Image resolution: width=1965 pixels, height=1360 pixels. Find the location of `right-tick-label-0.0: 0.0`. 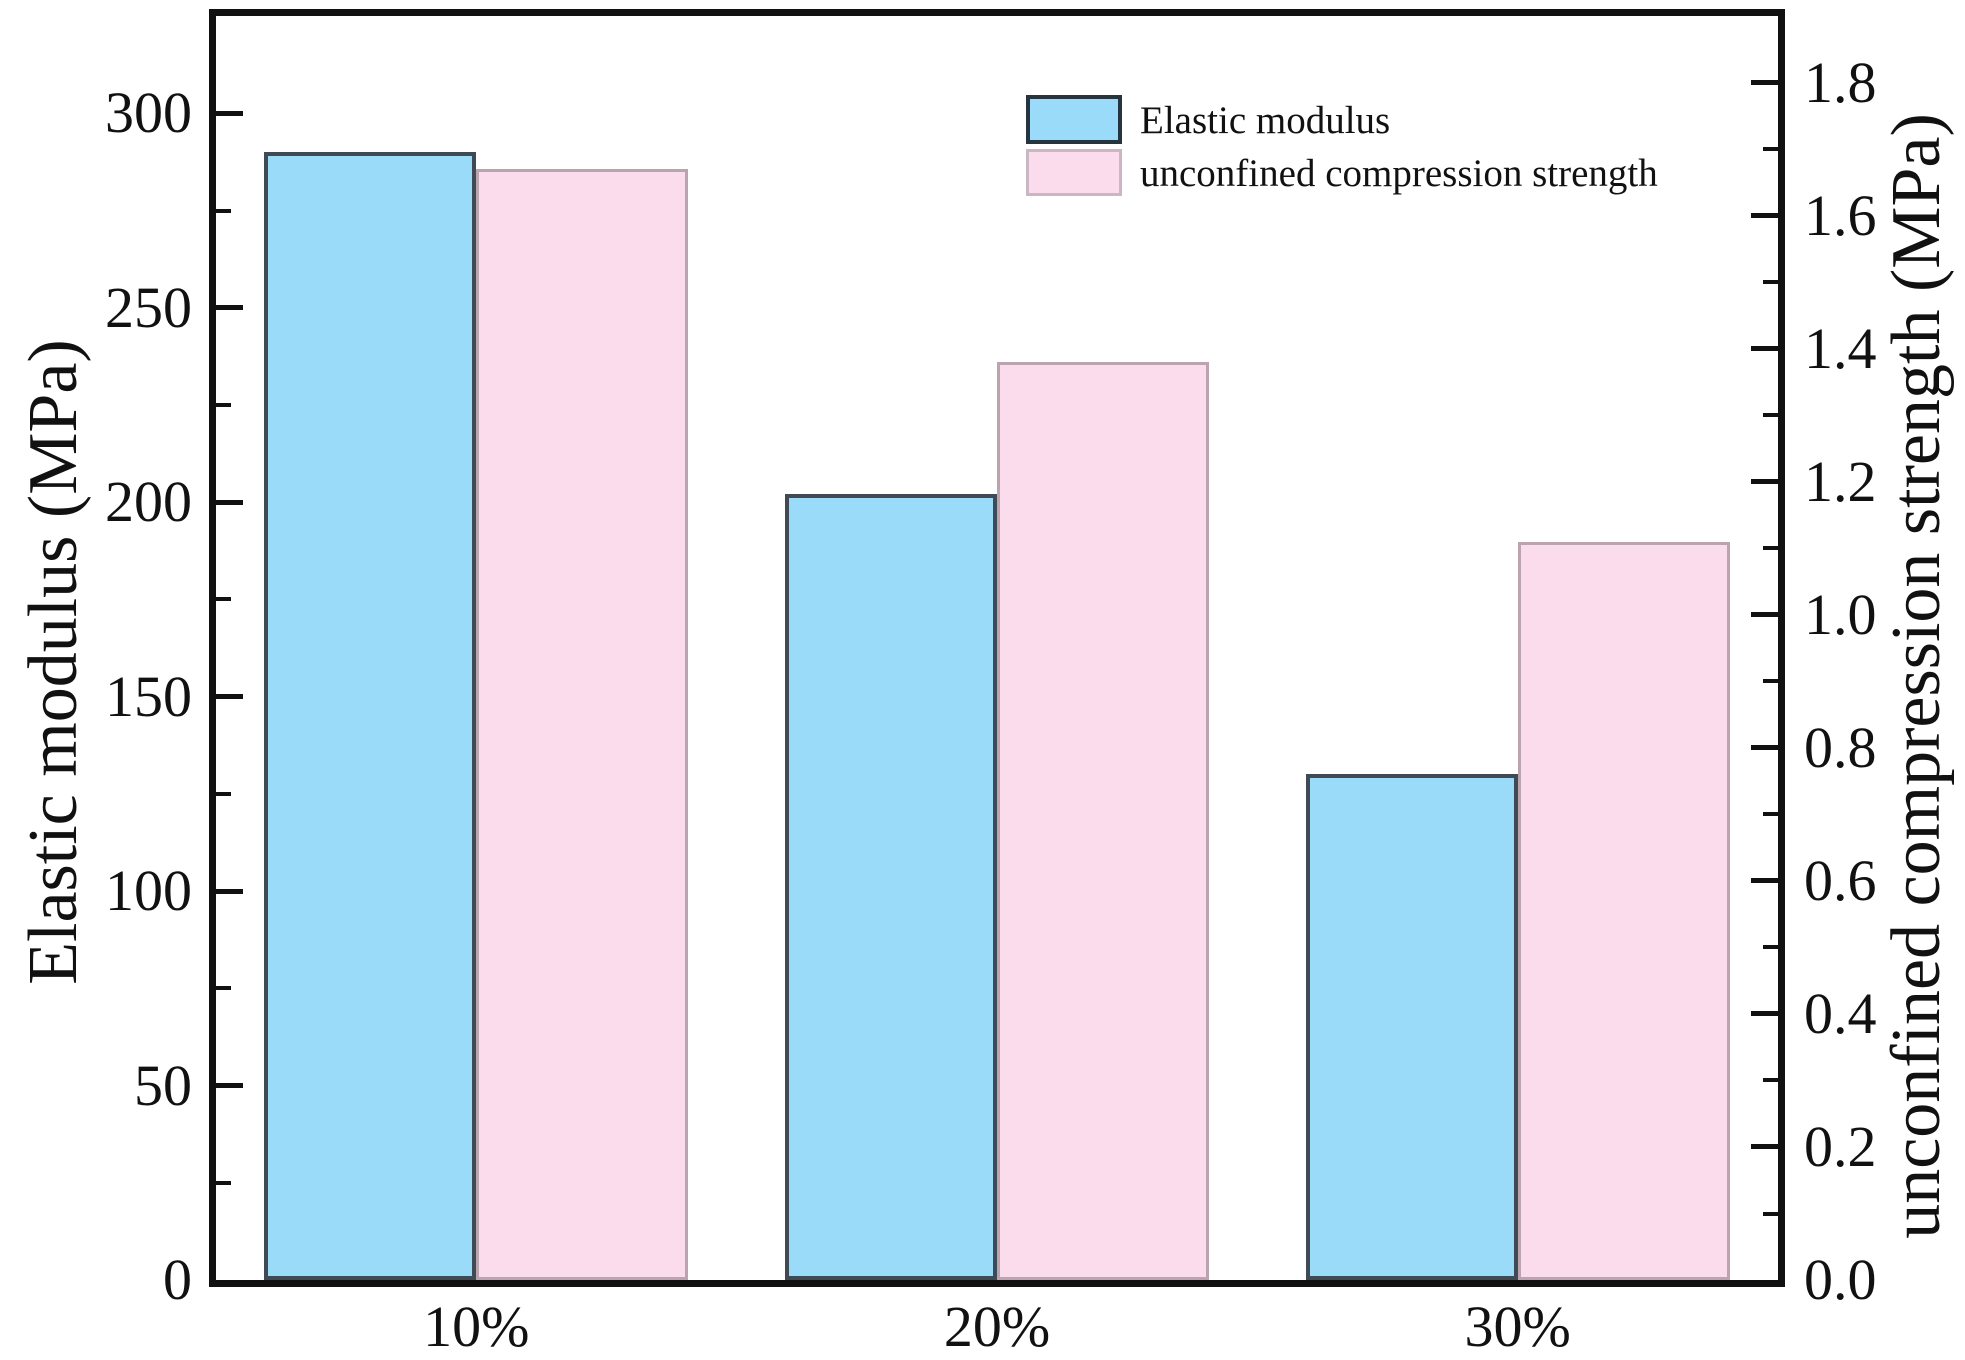

right-tick-label-0.0: 0.0 is located at coordinates (1840, 1279).